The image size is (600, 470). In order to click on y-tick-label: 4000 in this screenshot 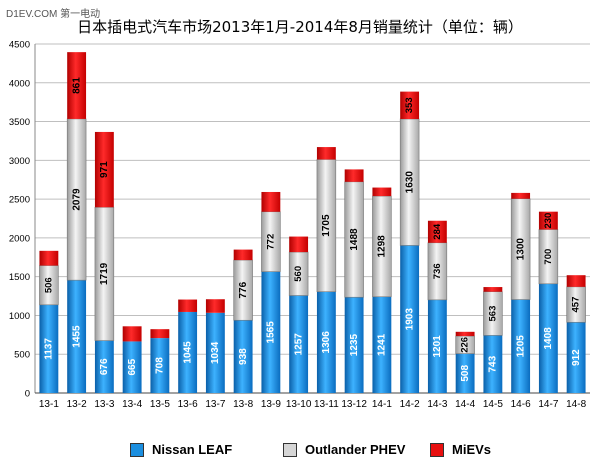, I will do `click(19, 83)`.